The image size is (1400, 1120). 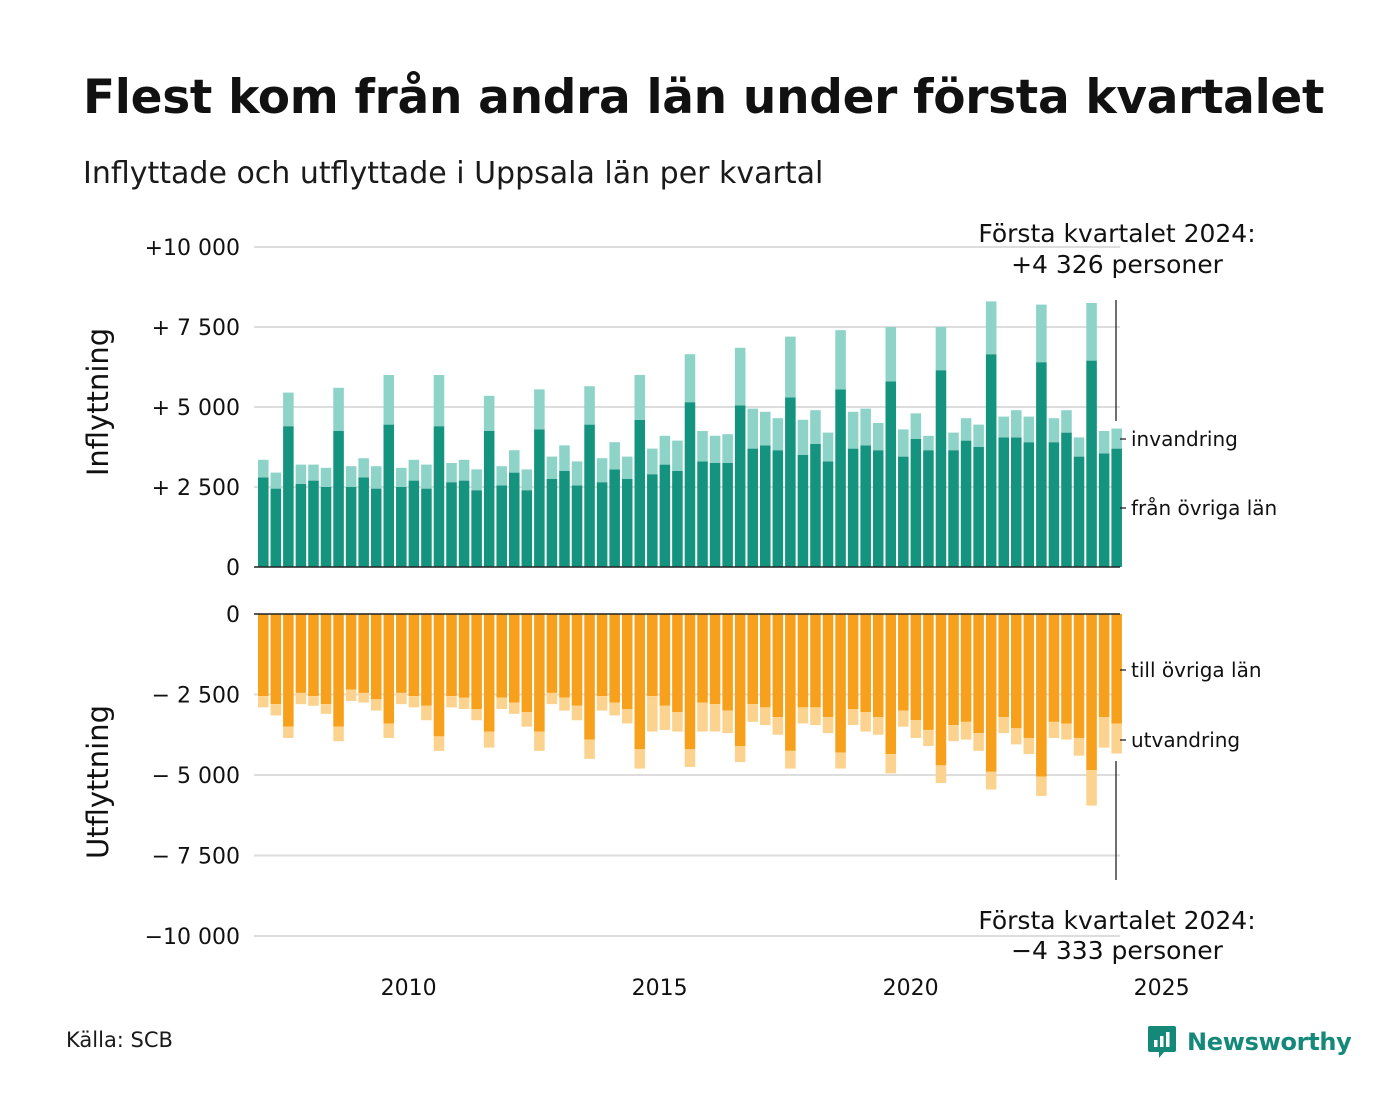 What do you see at coordinates (1204, 508) in the screenshot?
I see `legend-label-fran-ovriga-lan: från övriga län` at bounding box center [1204, 508].